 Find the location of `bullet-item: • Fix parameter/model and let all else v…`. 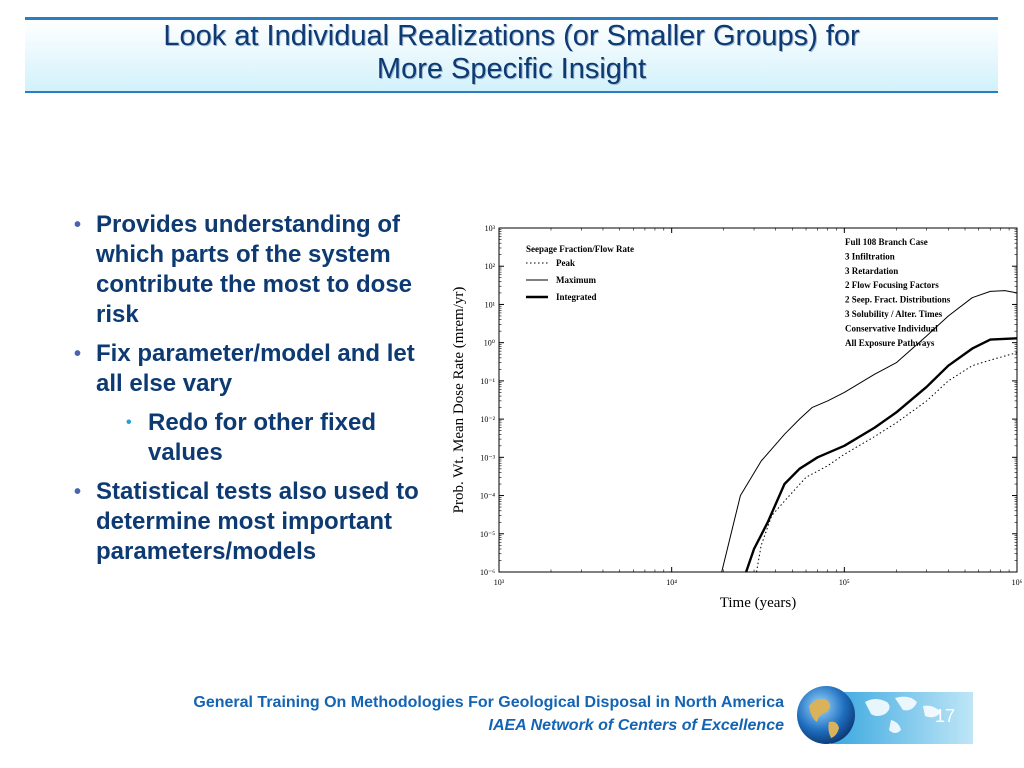

bullet-item: • Fix parameter/model and let all else v… is located at coordinates (252, 369).